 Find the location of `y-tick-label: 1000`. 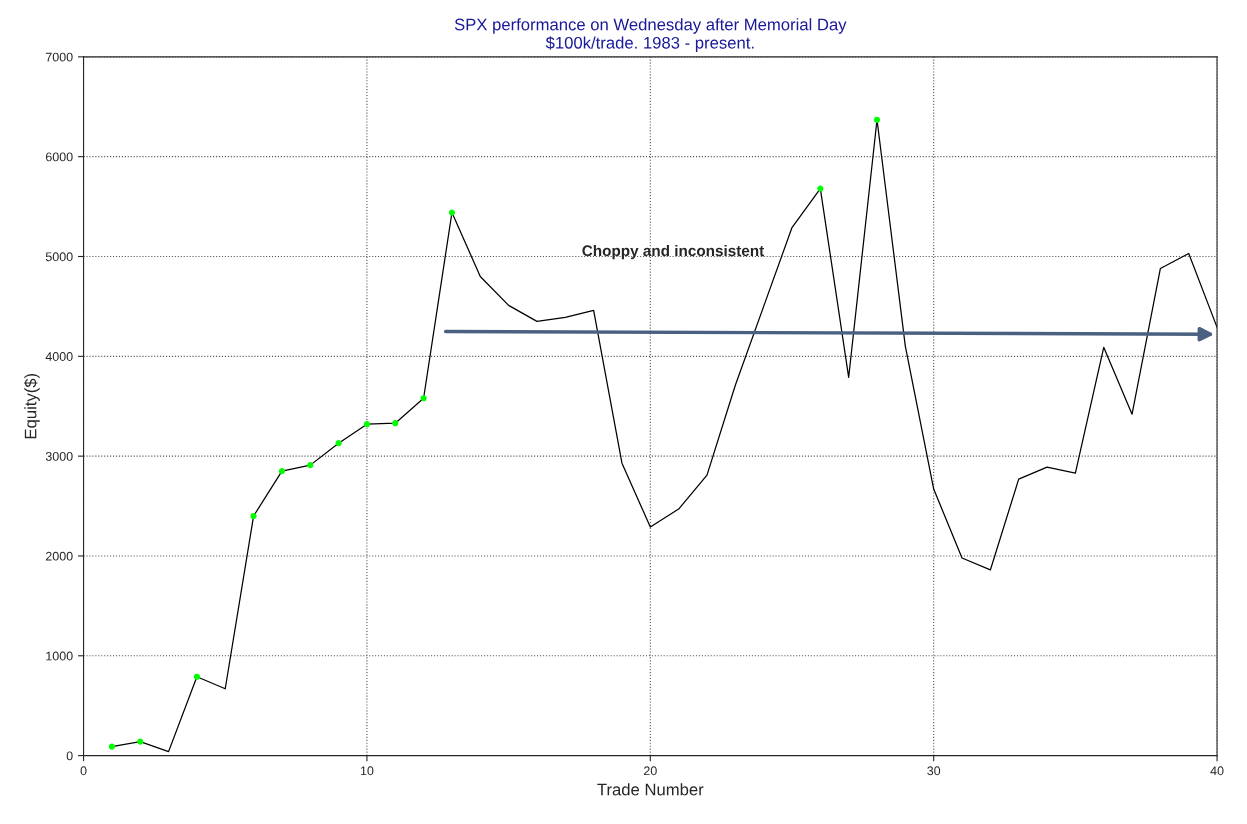

y-tick-label: 1000 is located at coordinates (59, 656).